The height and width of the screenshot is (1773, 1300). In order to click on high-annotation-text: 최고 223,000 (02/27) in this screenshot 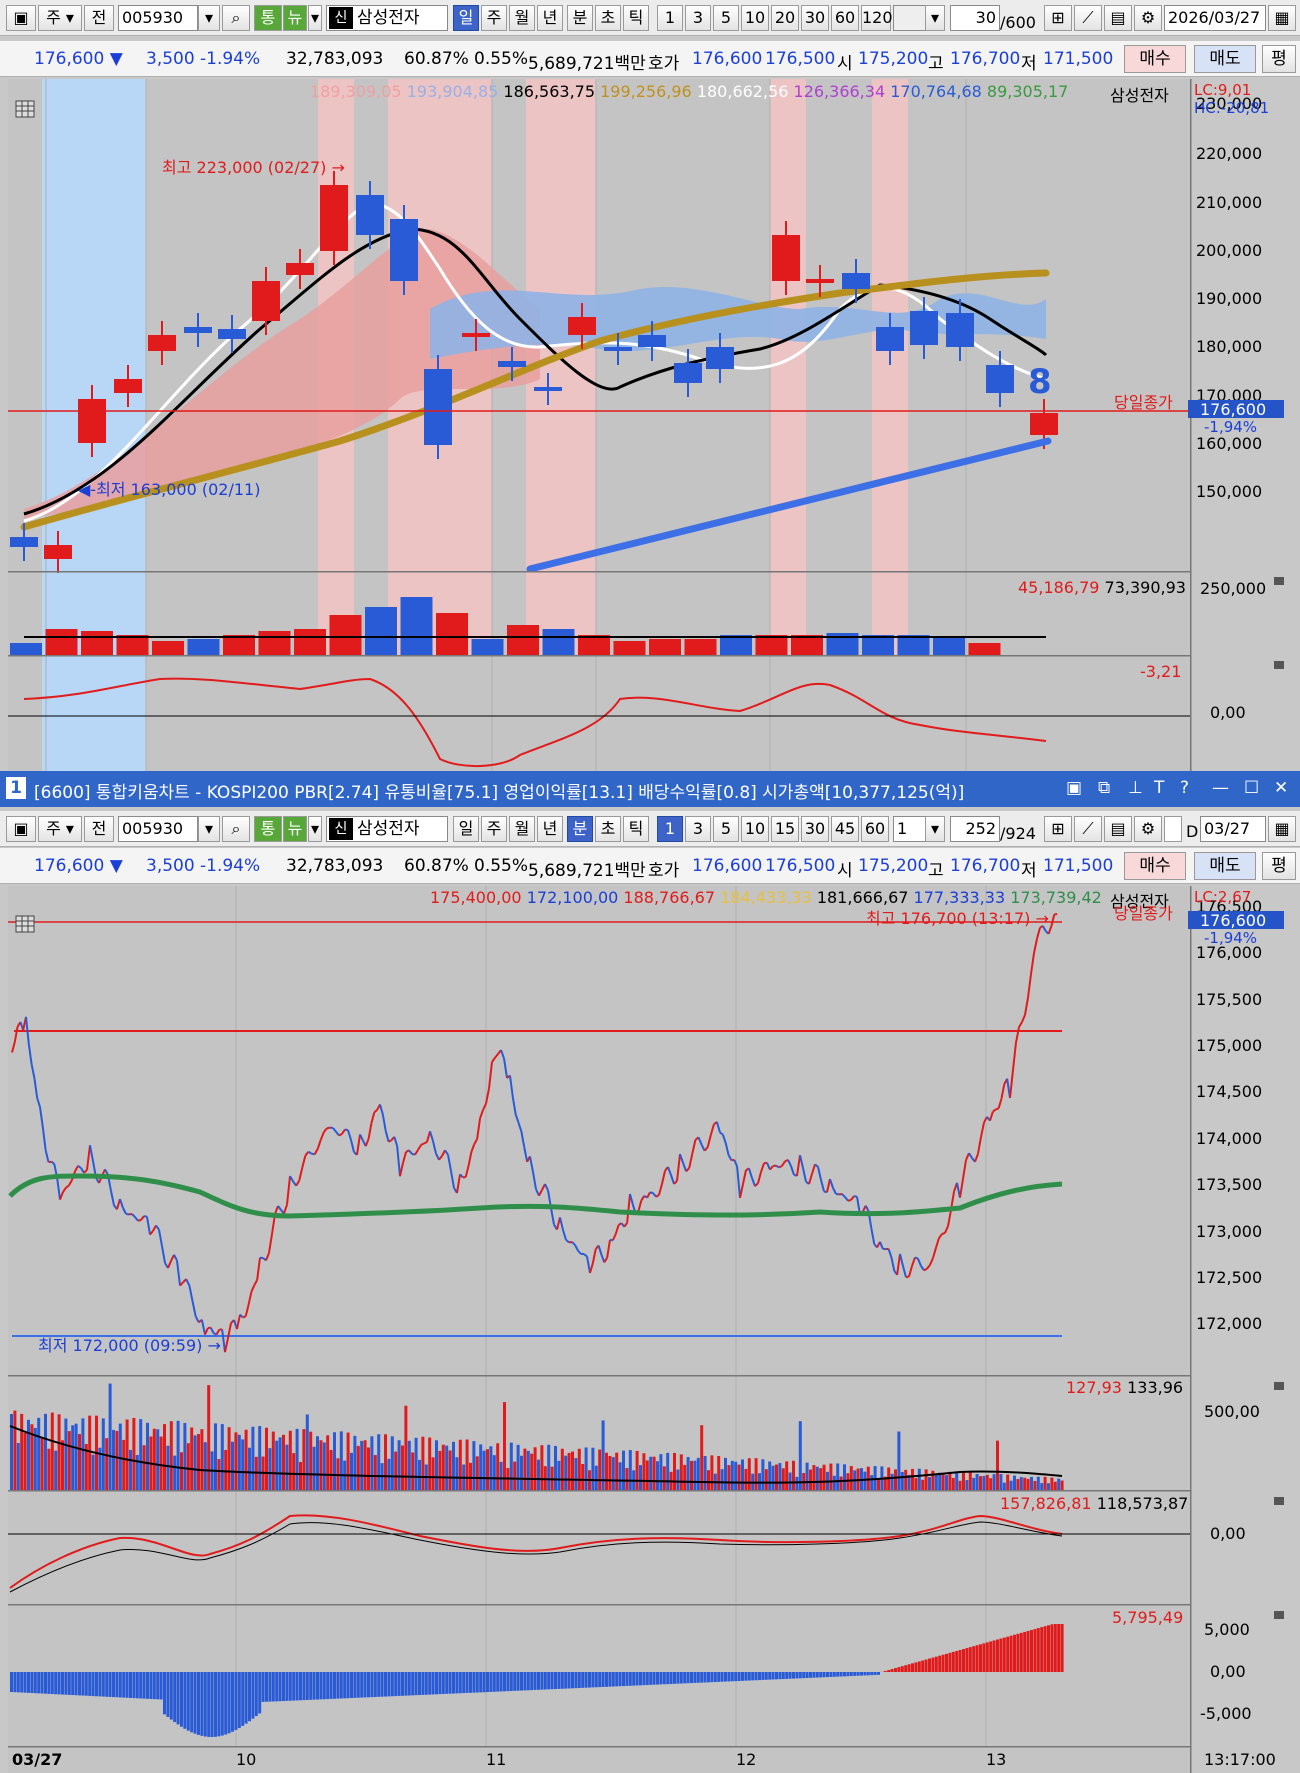, I will do `click(244, 167)`.